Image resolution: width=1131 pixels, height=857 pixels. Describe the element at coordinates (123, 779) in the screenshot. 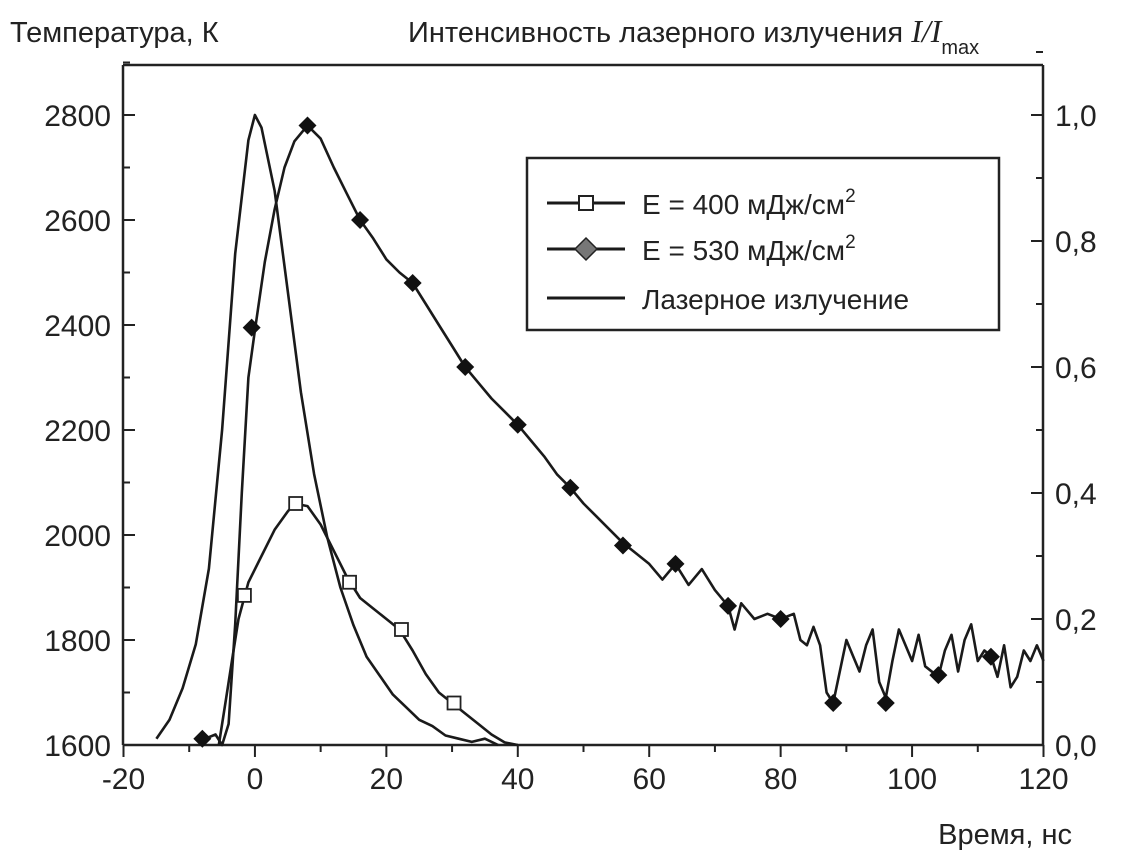

I see `x-tick-label: -20` at that location.